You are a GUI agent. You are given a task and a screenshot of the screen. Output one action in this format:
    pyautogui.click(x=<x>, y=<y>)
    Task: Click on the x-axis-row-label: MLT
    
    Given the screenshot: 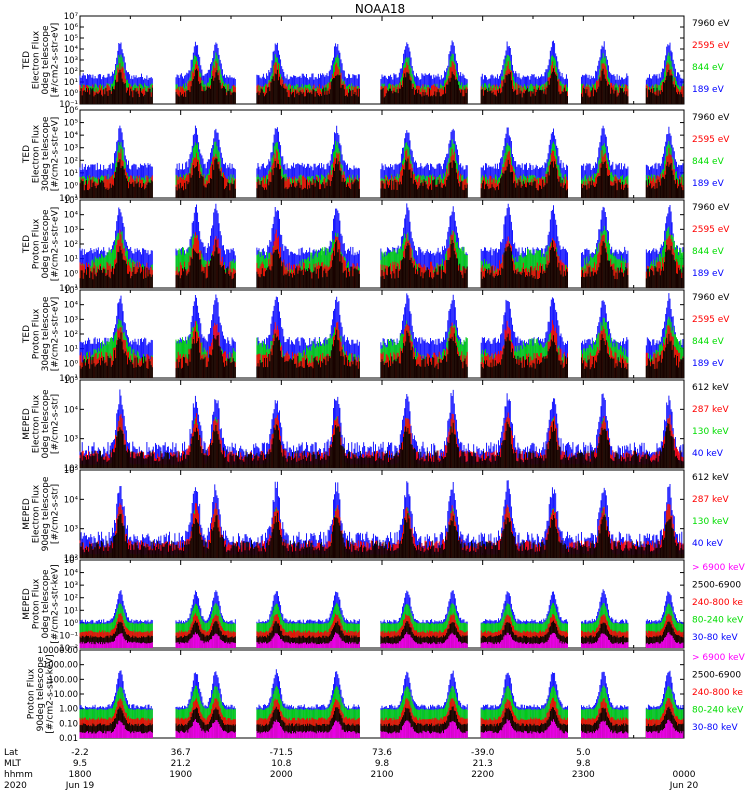 What is the action you would take?
    pyautogui.click(x=13, y=764)
    